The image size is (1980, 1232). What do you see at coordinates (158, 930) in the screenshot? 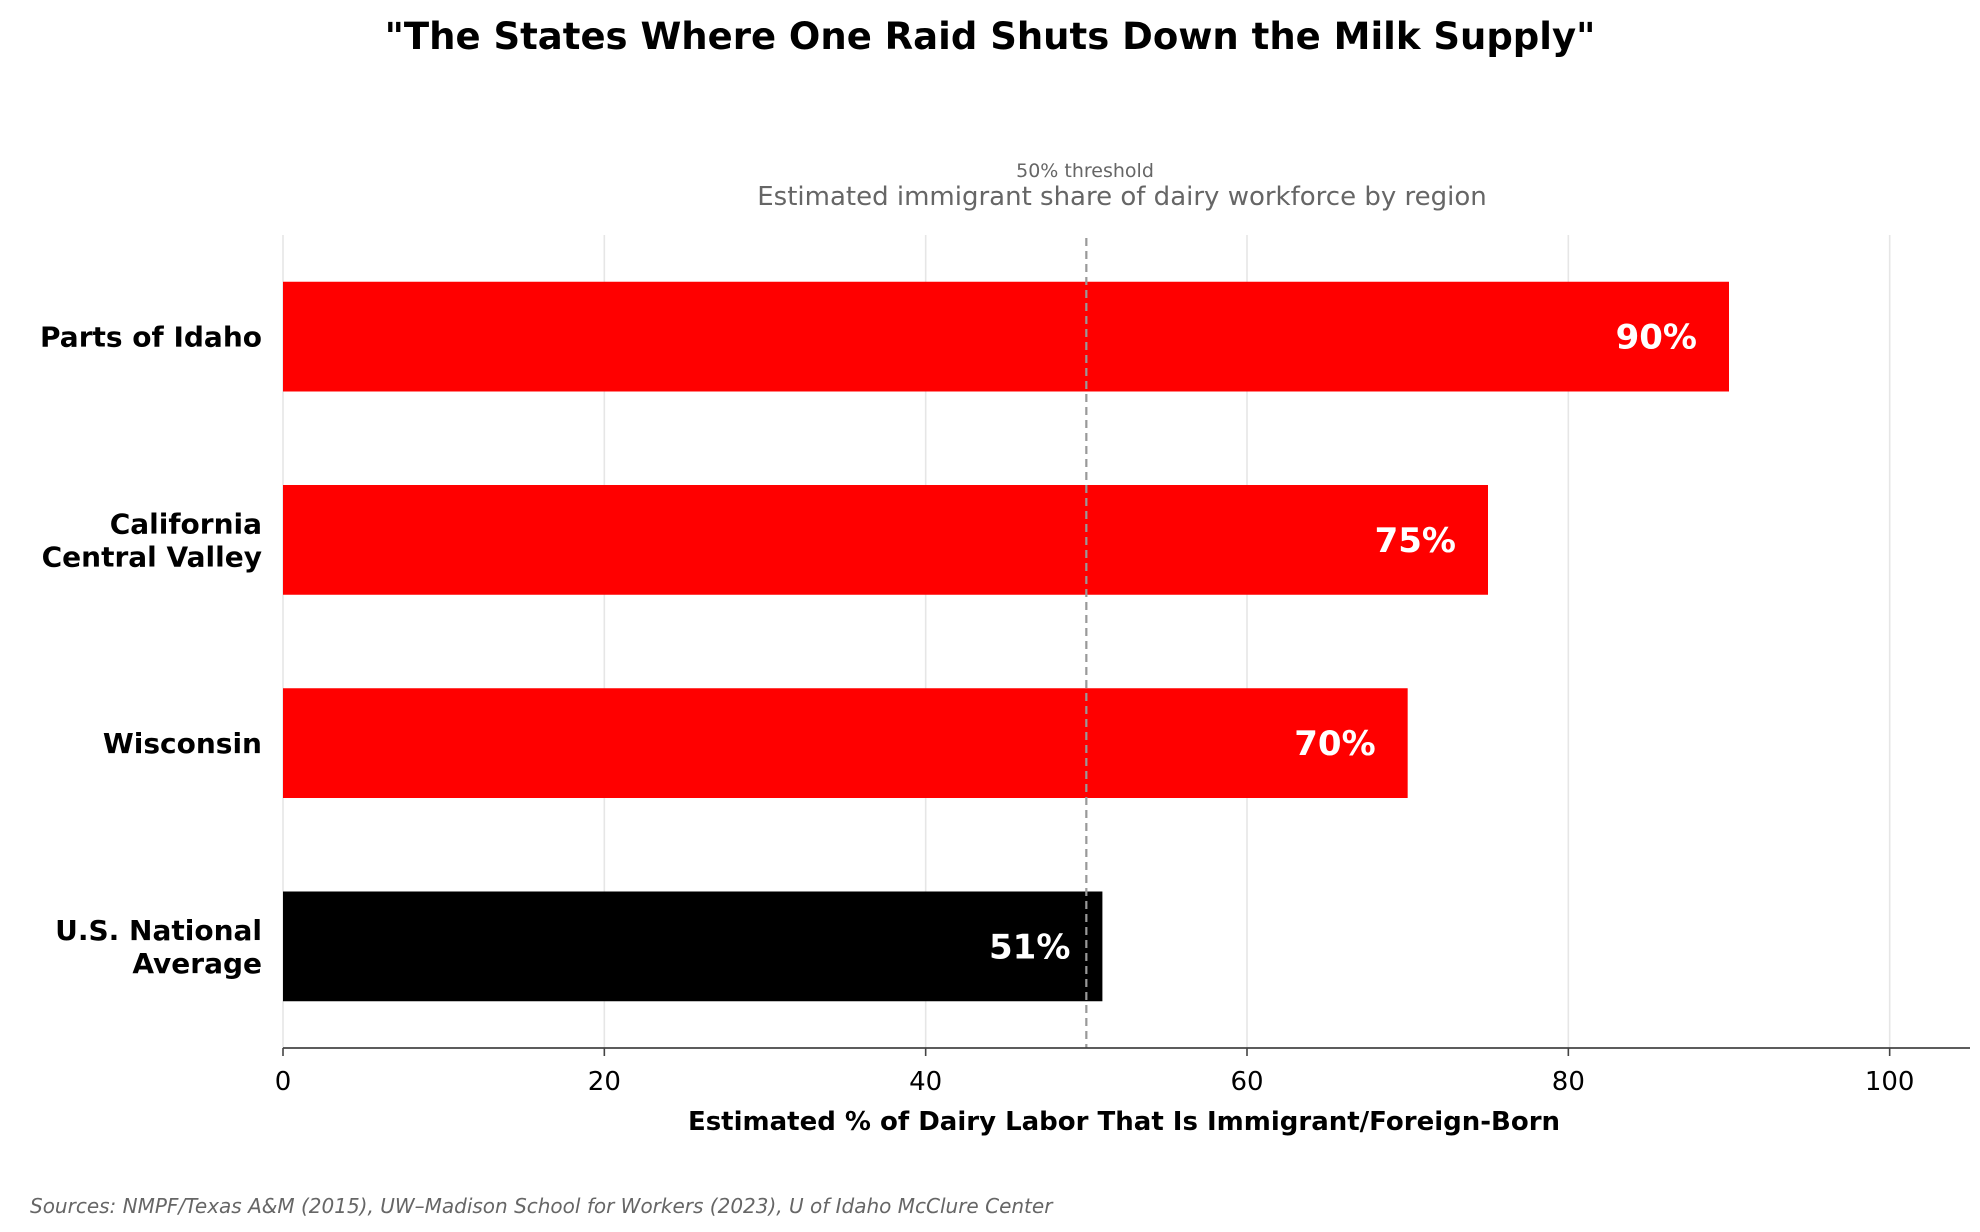
I see `category-label-3-0: U.S. National` at bounding box center [158, 930].